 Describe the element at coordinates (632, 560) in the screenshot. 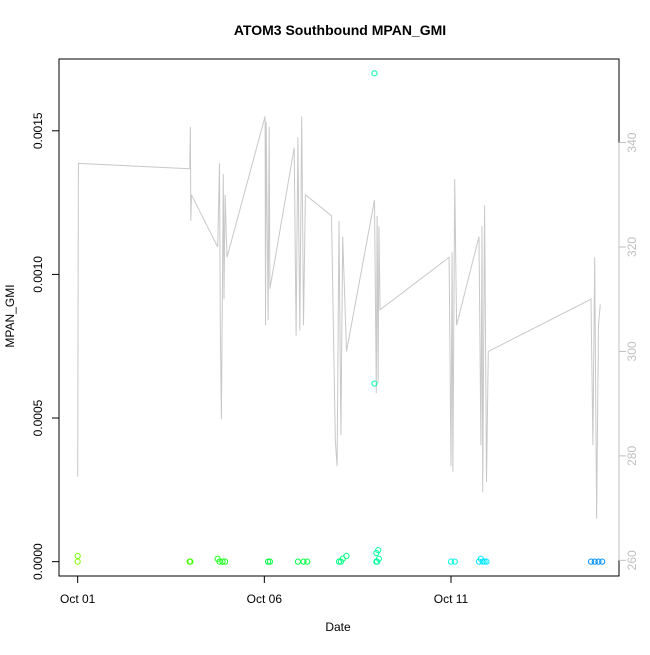

I see `y2-tick-label: 260` at that location.